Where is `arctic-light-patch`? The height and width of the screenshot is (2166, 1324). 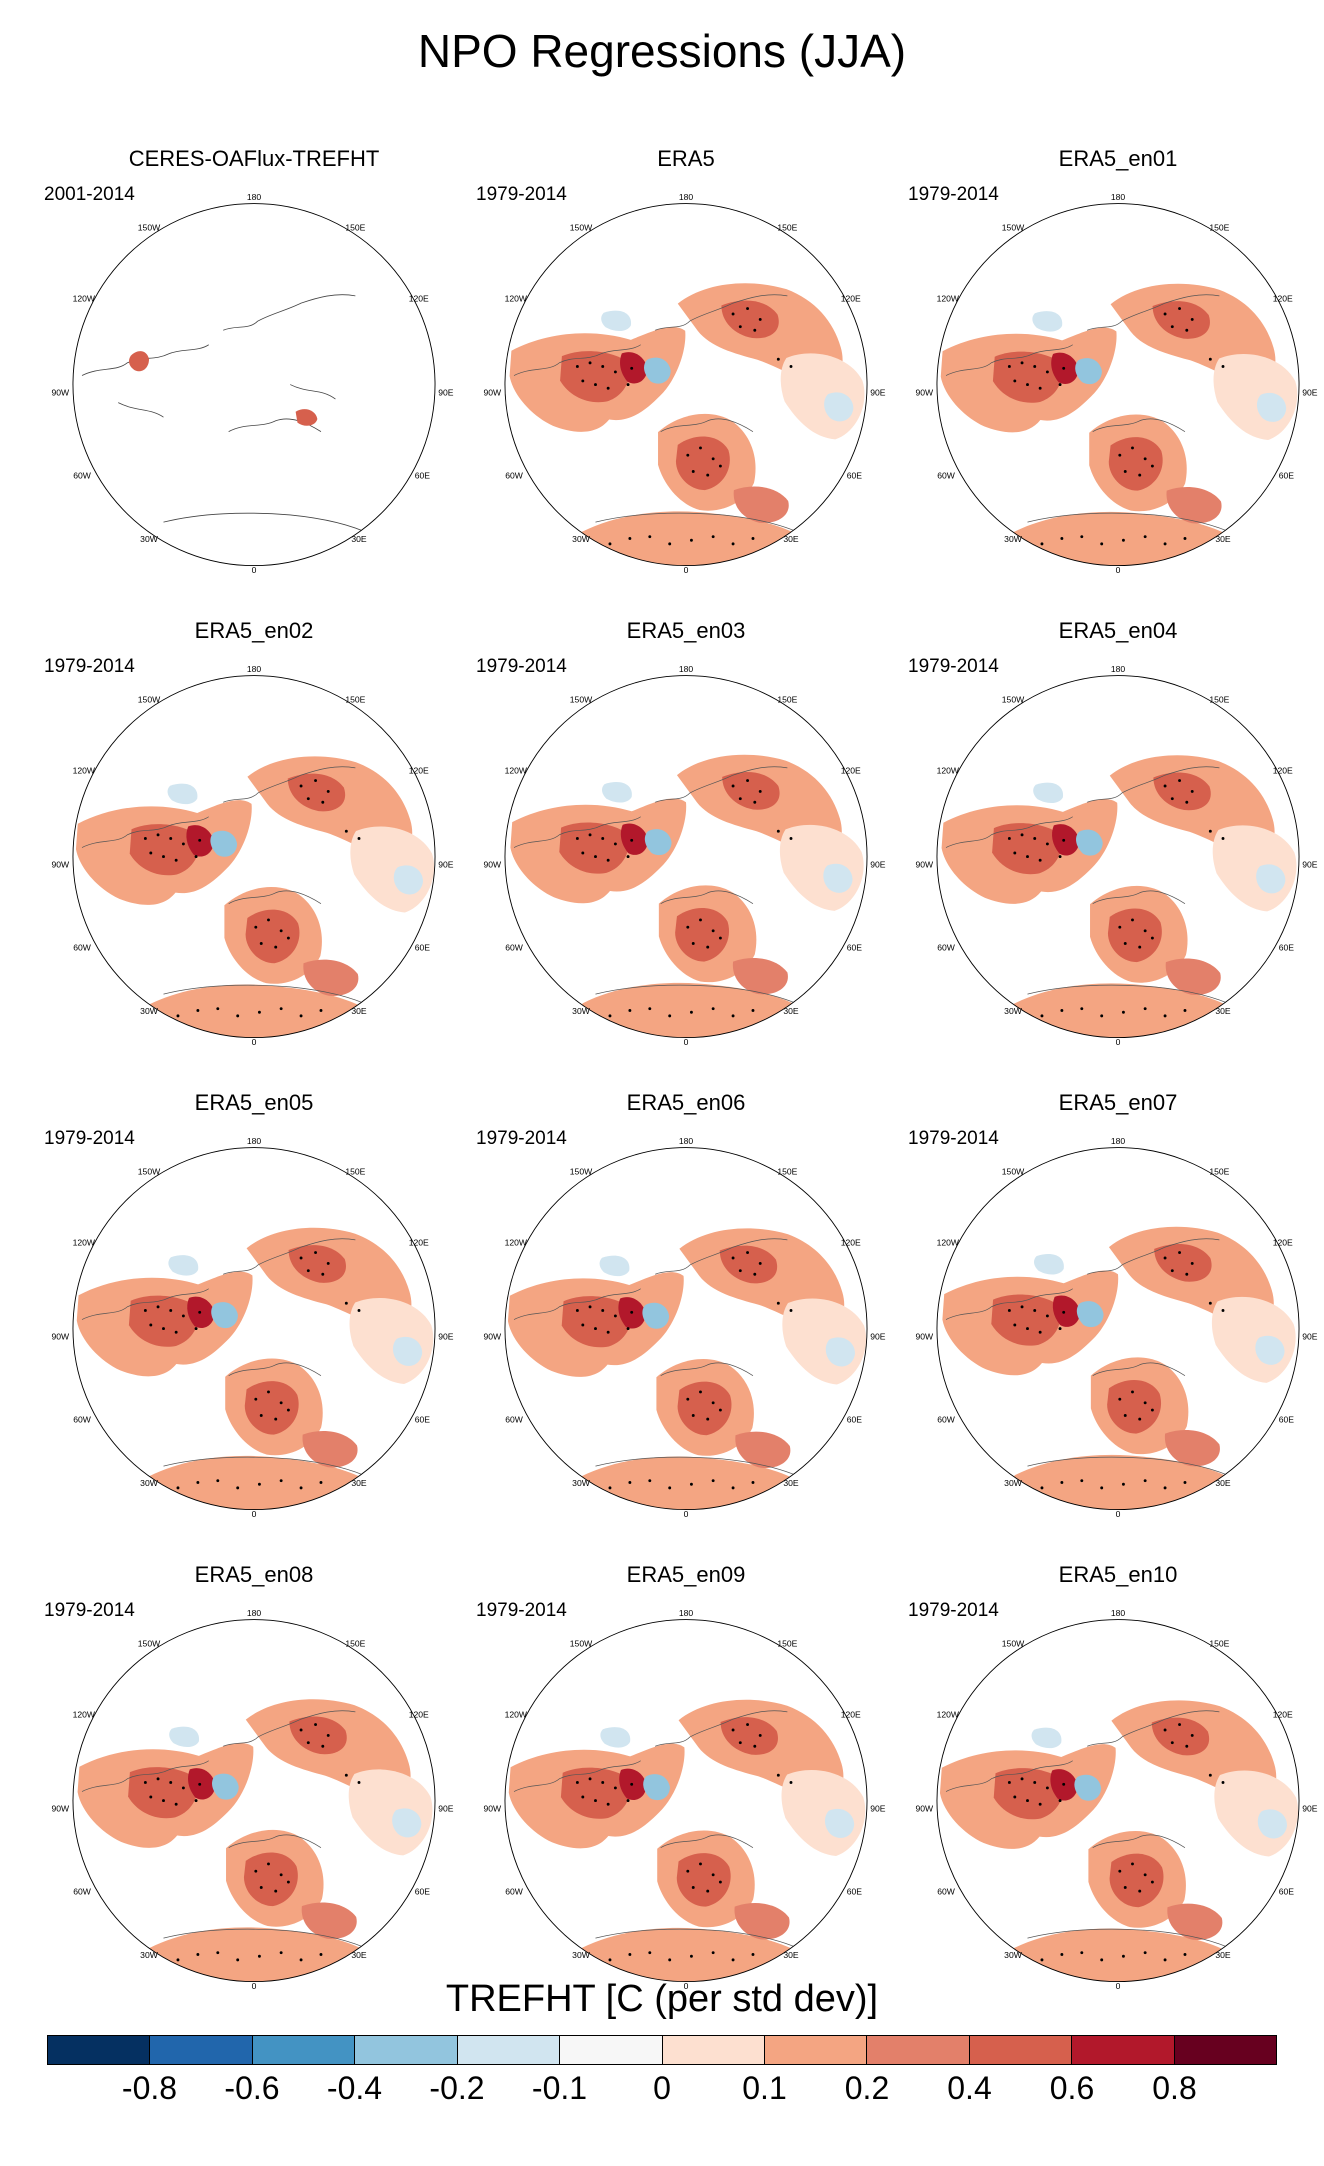 arctic-light-patch is located at coordinates (182, 794).